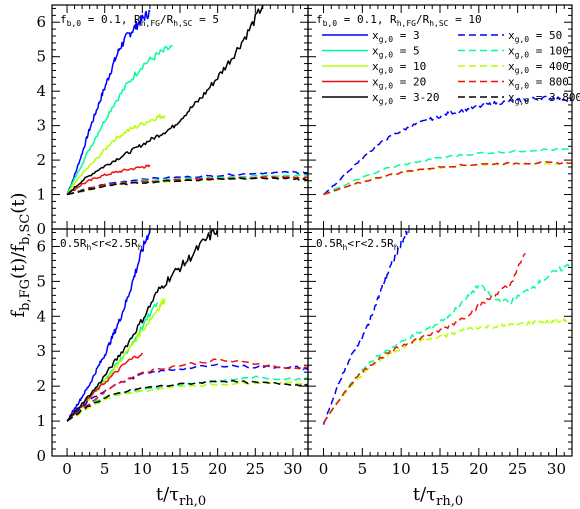 The image size is (580, 509). What do you see at coordinates (538, 67) in the screenshot?
I see `legend-label-400: xg,0 = 400` at bounding box center [538, 67].